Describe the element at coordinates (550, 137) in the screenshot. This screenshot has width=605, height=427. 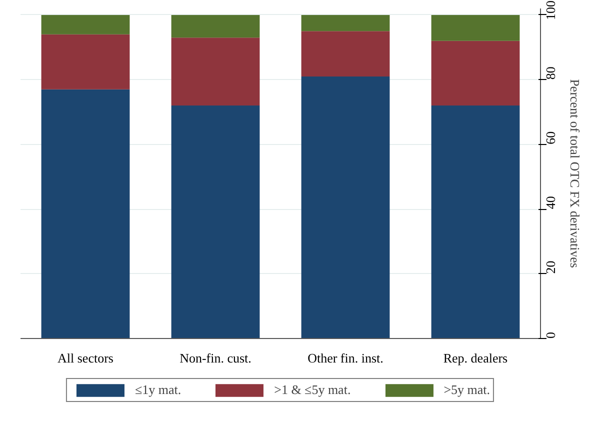
I see `y-tick-label: 60` at that location.